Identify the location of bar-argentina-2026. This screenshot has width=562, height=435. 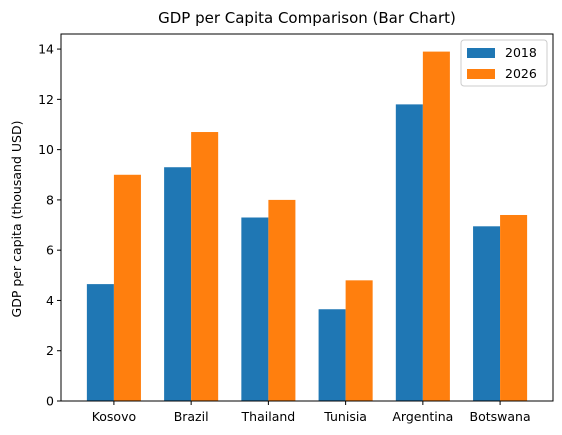
(436, 226).